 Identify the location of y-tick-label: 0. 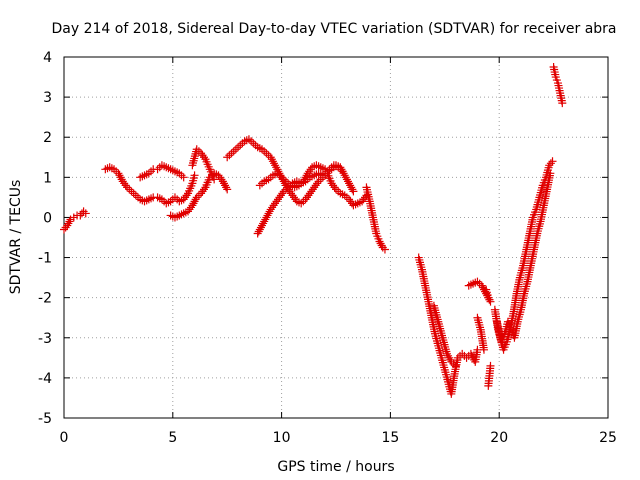
(47, 218).